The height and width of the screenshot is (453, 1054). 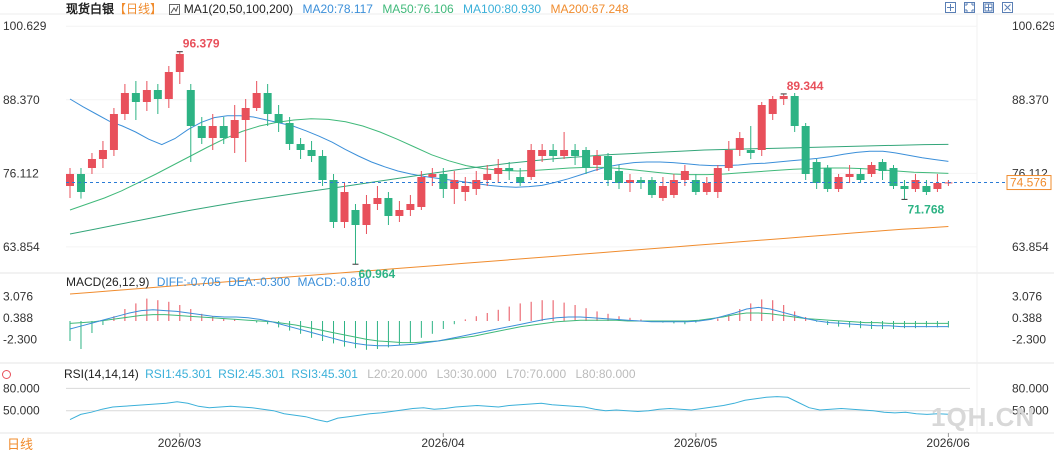 What do you see at coordinates (509, 328) in the screenshot?
I see `dea-line` at bounding box center [509, 328].